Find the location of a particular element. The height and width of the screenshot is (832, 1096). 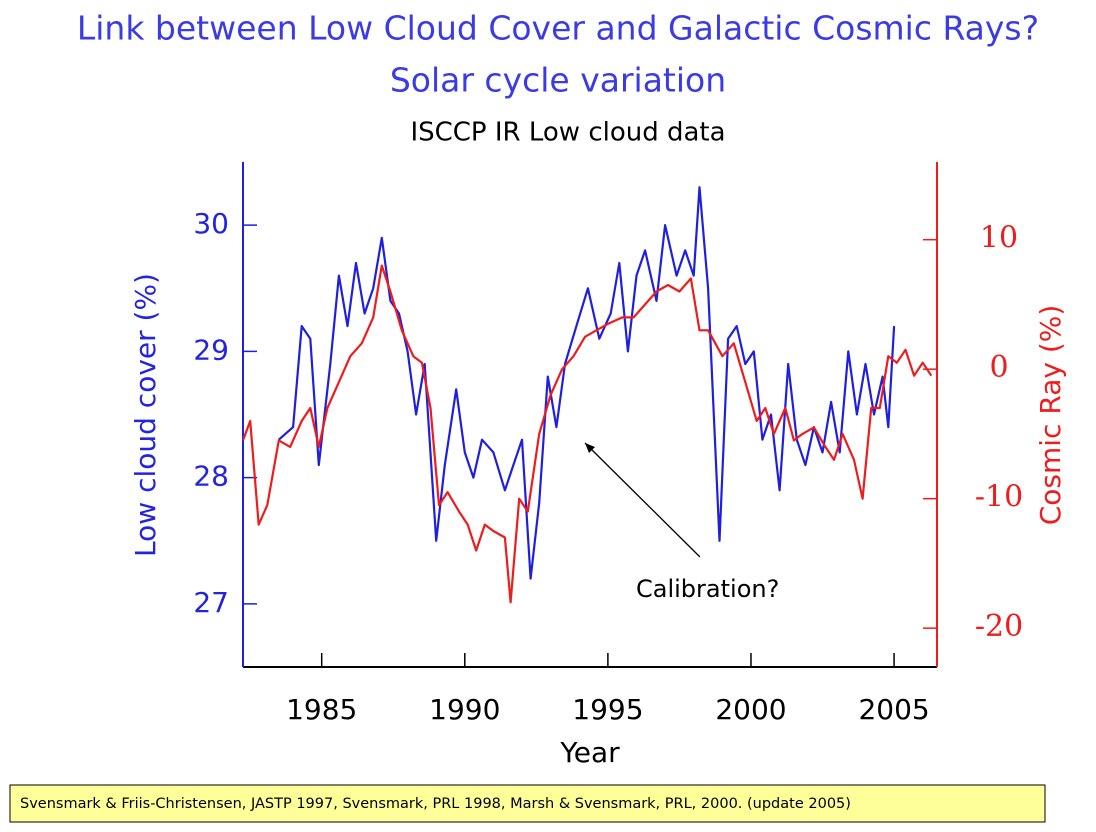

x-tick-label: 1990 is located at coordinates (464, 709).